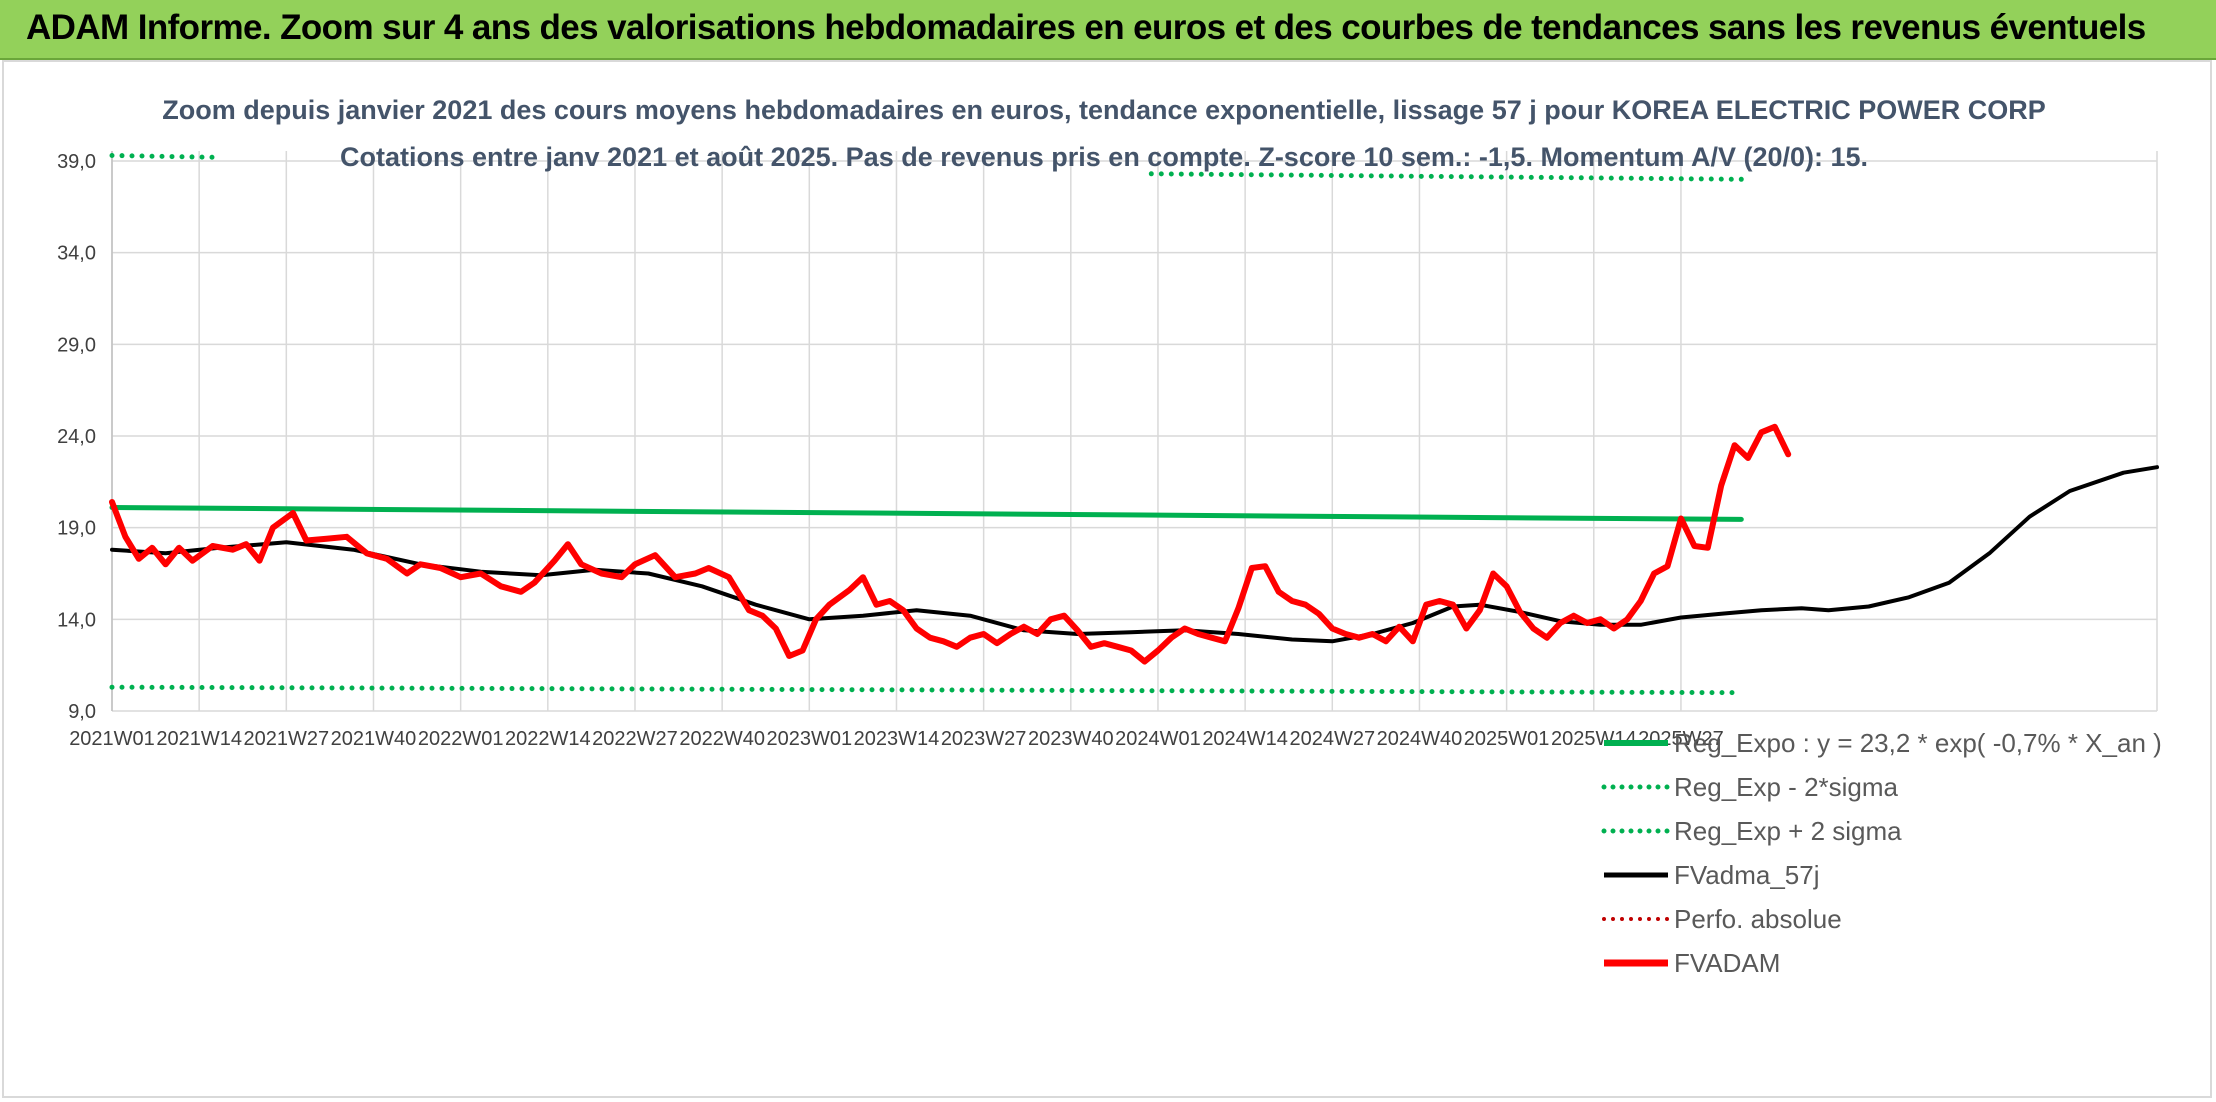 The width and height of the screenshot is (2216, 1102). I want to click on y-tick-label: 34,0, so click(76, 254).